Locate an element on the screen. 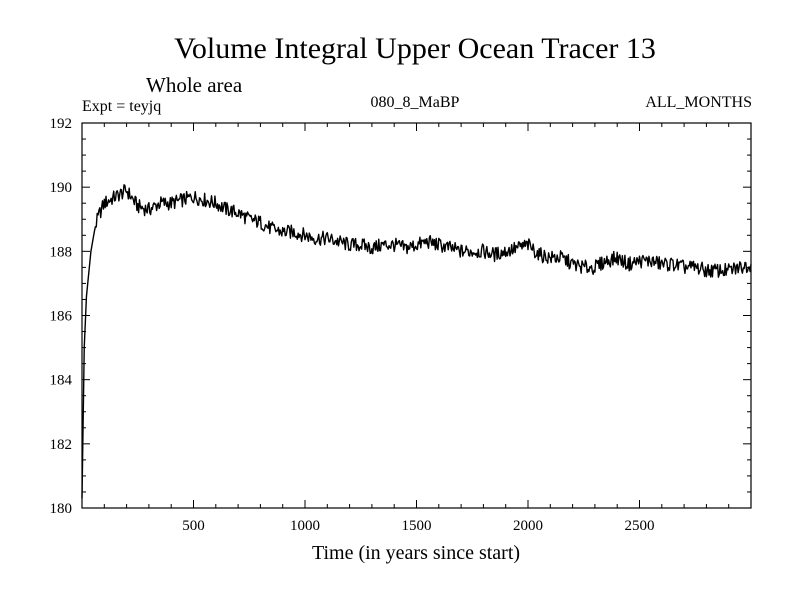 This screenshot has width=800, height=600. x-tick-label: 2000 is located at coordinates (528, 526).